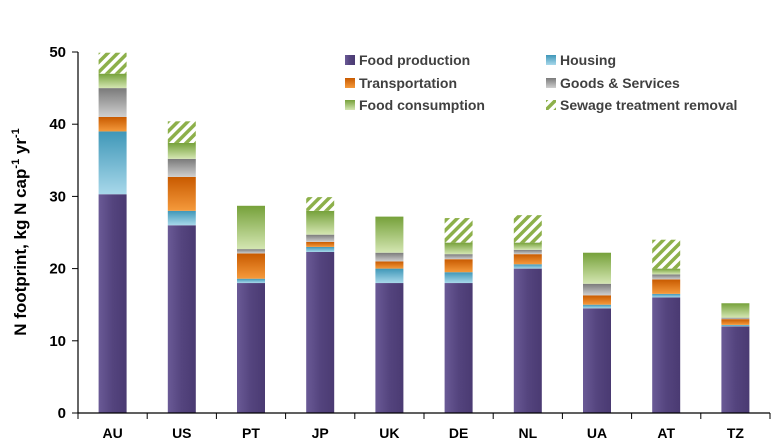  Describe the element at coordinates (666, 433) in the screenshot. I see `x-tick-label: AT` at that location.